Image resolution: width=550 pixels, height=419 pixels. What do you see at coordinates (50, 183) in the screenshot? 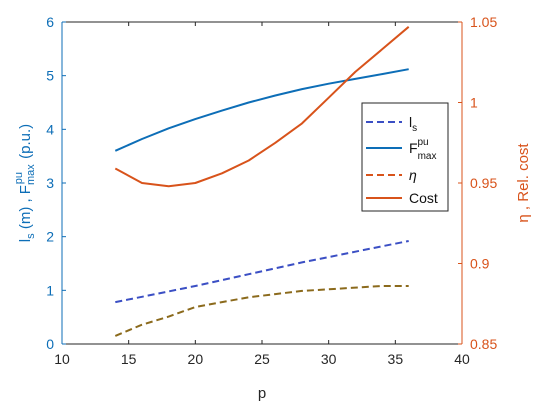
I see `y-left-tick-label: 3` at bounding box center [50, 183].